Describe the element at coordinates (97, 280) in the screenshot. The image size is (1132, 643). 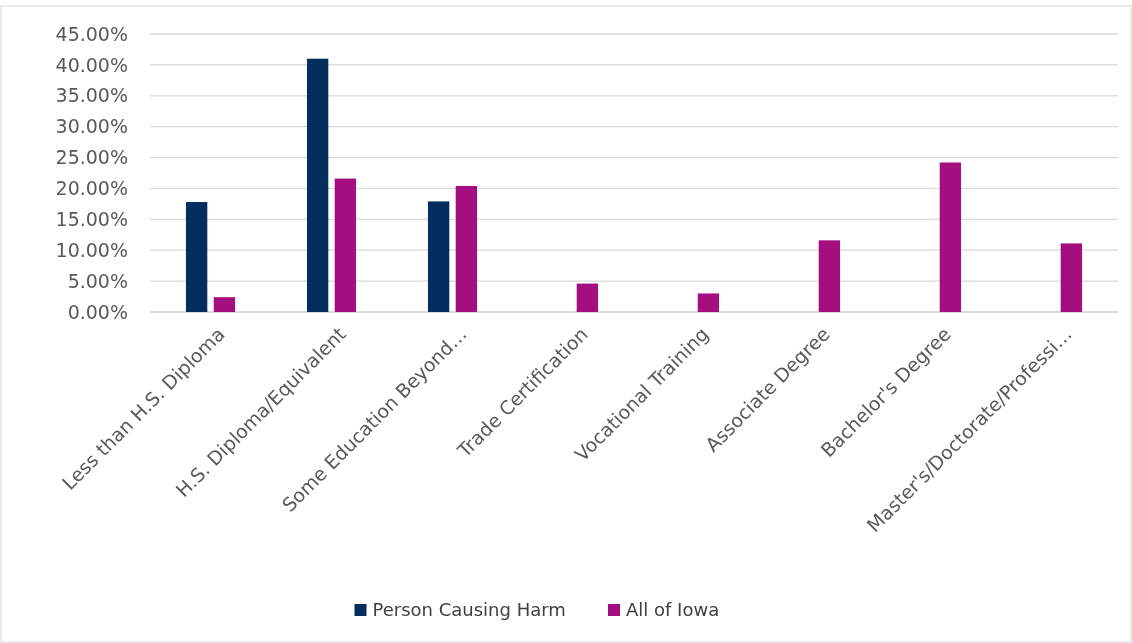
I see `y-tick-label: 5.00%` at that location.